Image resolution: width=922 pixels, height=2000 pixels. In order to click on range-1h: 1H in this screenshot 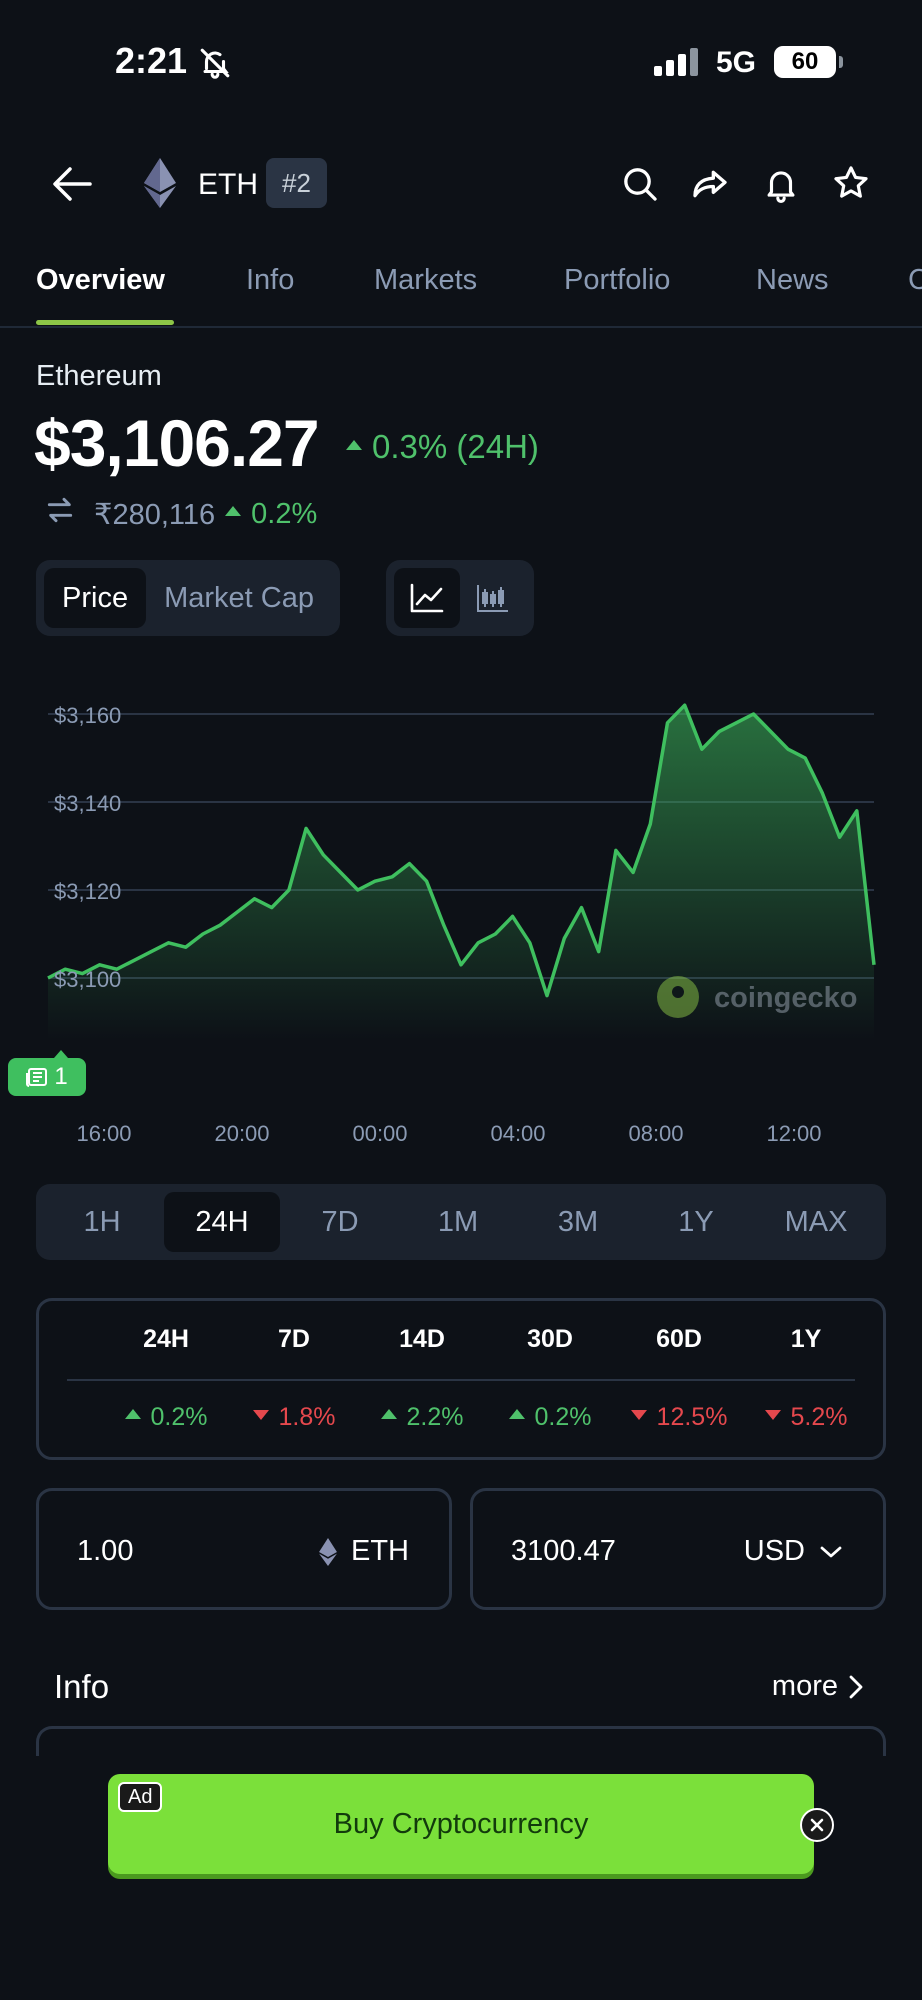, I will do `click(102, 1222)`.